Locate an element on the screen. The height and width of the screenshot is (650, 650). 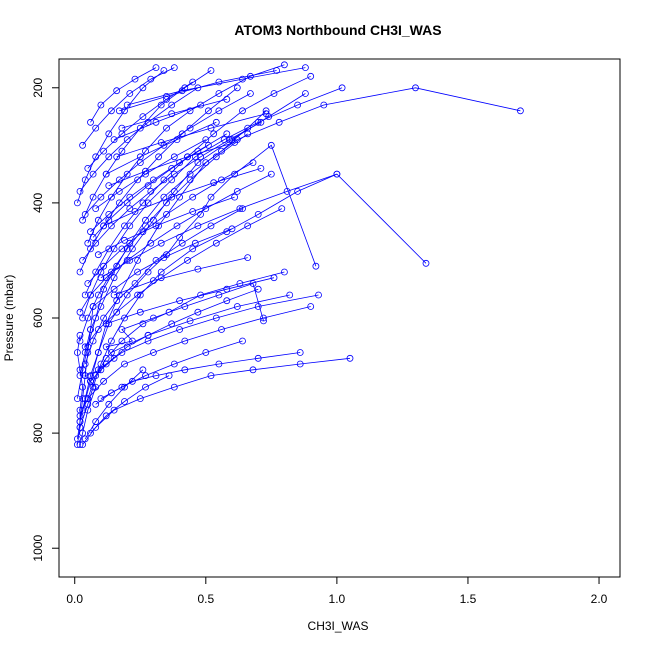
y-tick-label: 1000 is located at coordinates (38, 548).